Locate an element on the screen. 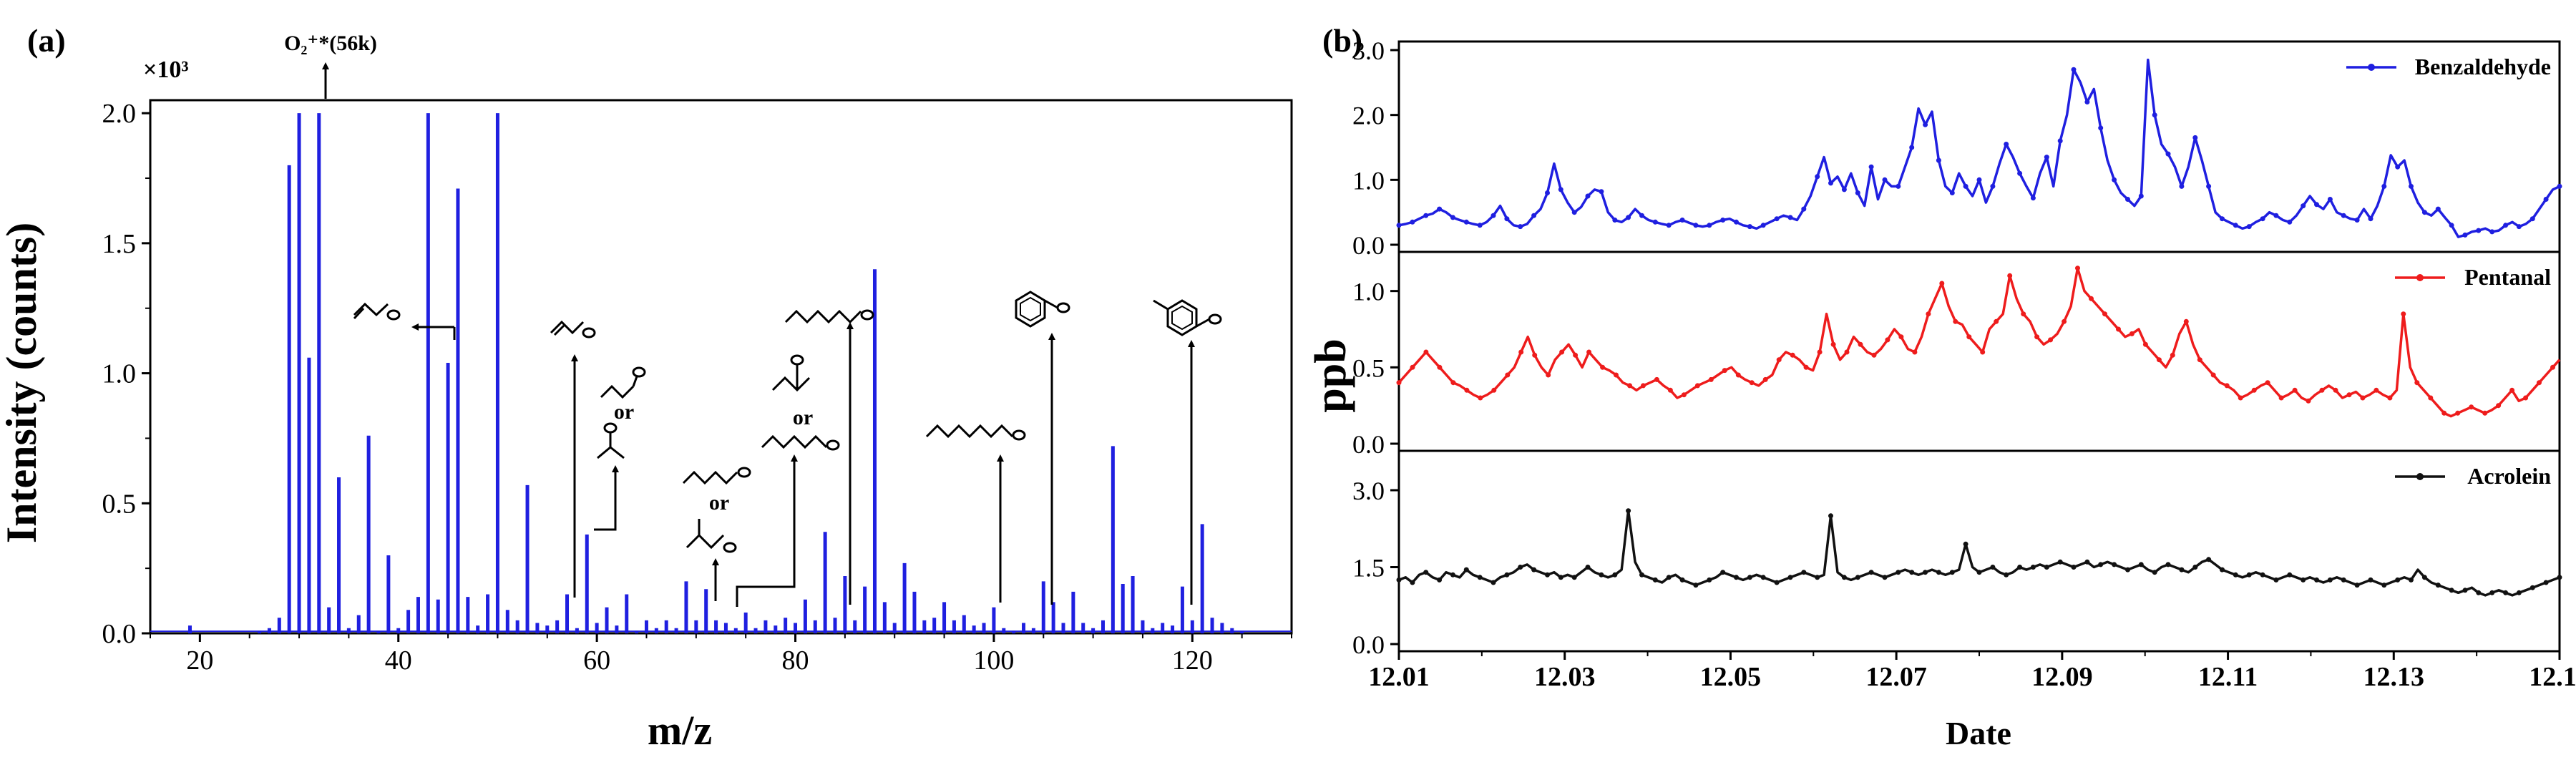 The image size is (2576, 760). butenal-structure-icon is located at coordinates (573, 329).